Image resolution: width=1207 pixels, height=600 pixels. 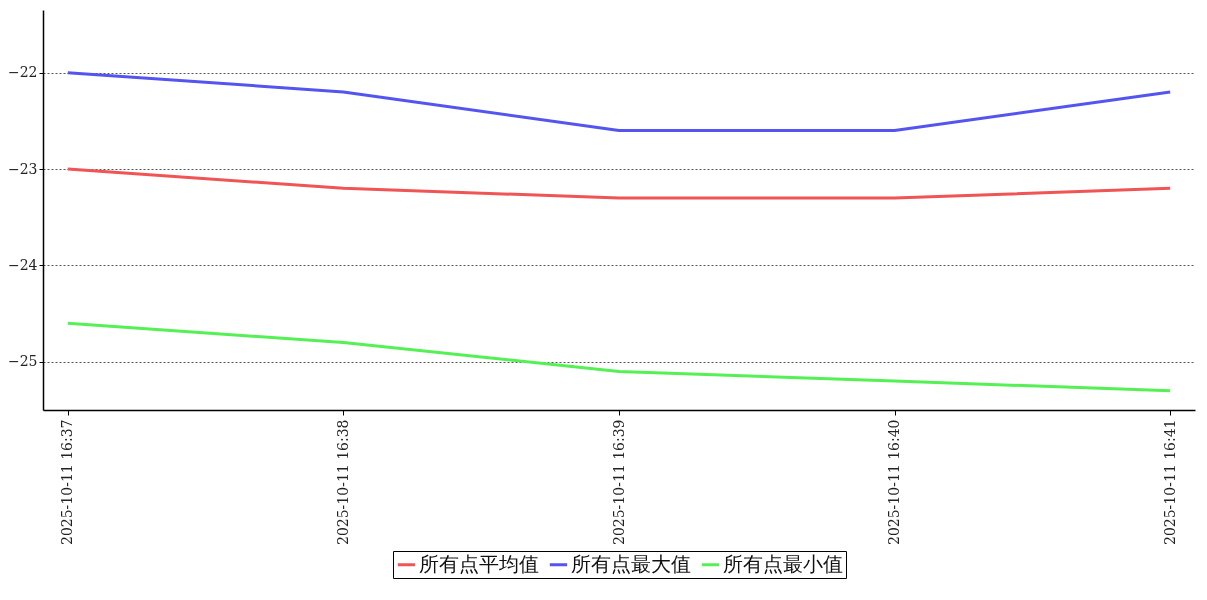 What do you see at coordinates (1169, 482) in the screenshot?
I see `x-tick-label: 2025-10-11 16:41` at bounding box center [1169, 482].